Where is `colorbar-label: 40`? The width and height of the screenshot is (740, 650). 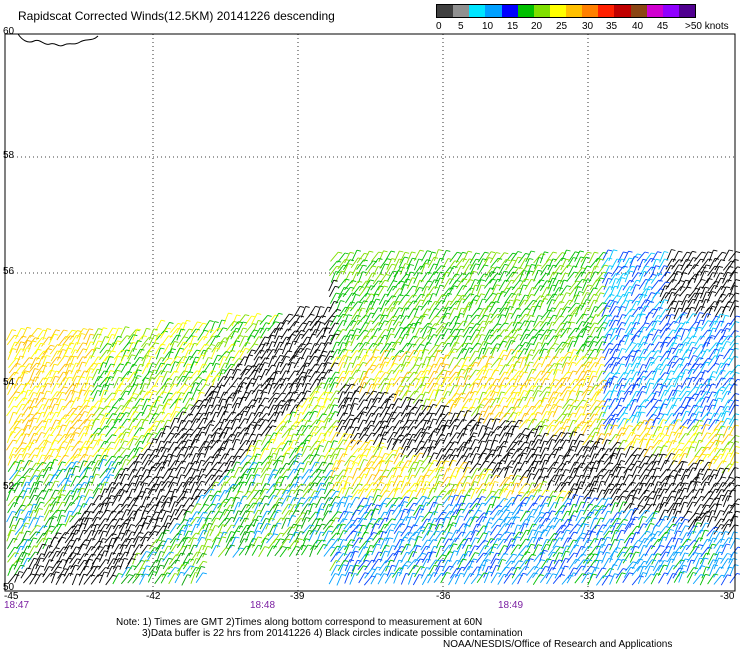 colorbar-label: 40 is located at coordinates (638, 26).